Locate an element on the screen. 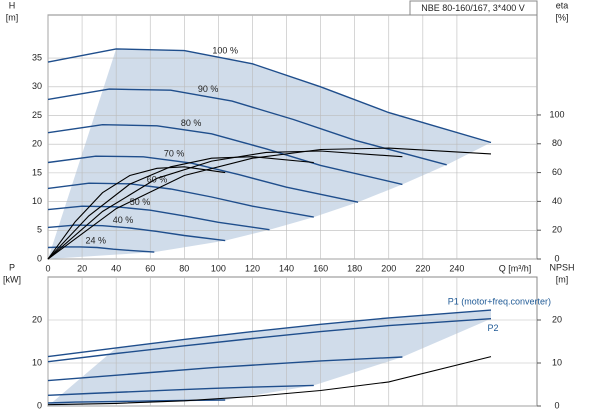 The width and height of the screenshot is (593, 415). y-axis-label: [m] is located at coordinates (12, 17).